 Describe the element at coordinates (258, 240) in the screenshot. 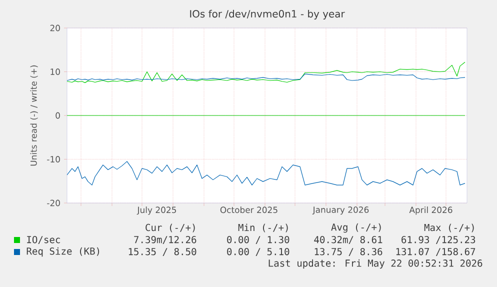

I see `text: 0.00 / 1.30` at that location.